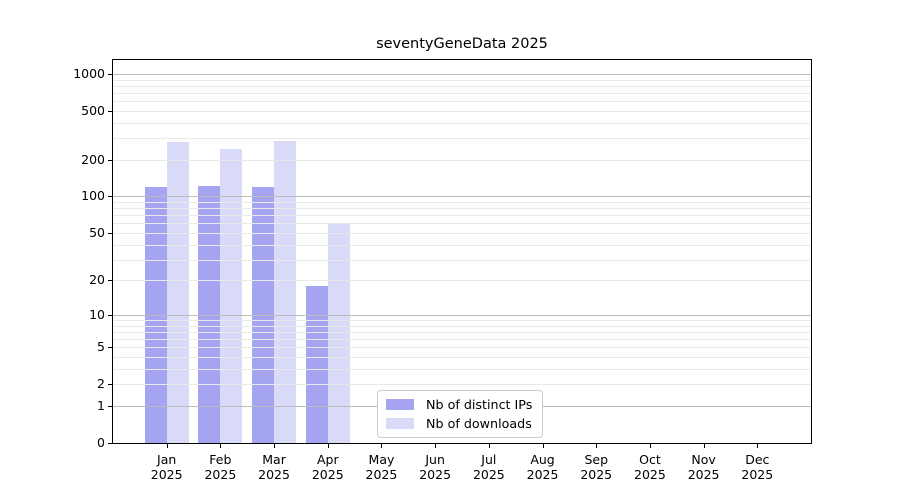  I want to click on x-tick-label: Feb 2025, so click(220, 467).